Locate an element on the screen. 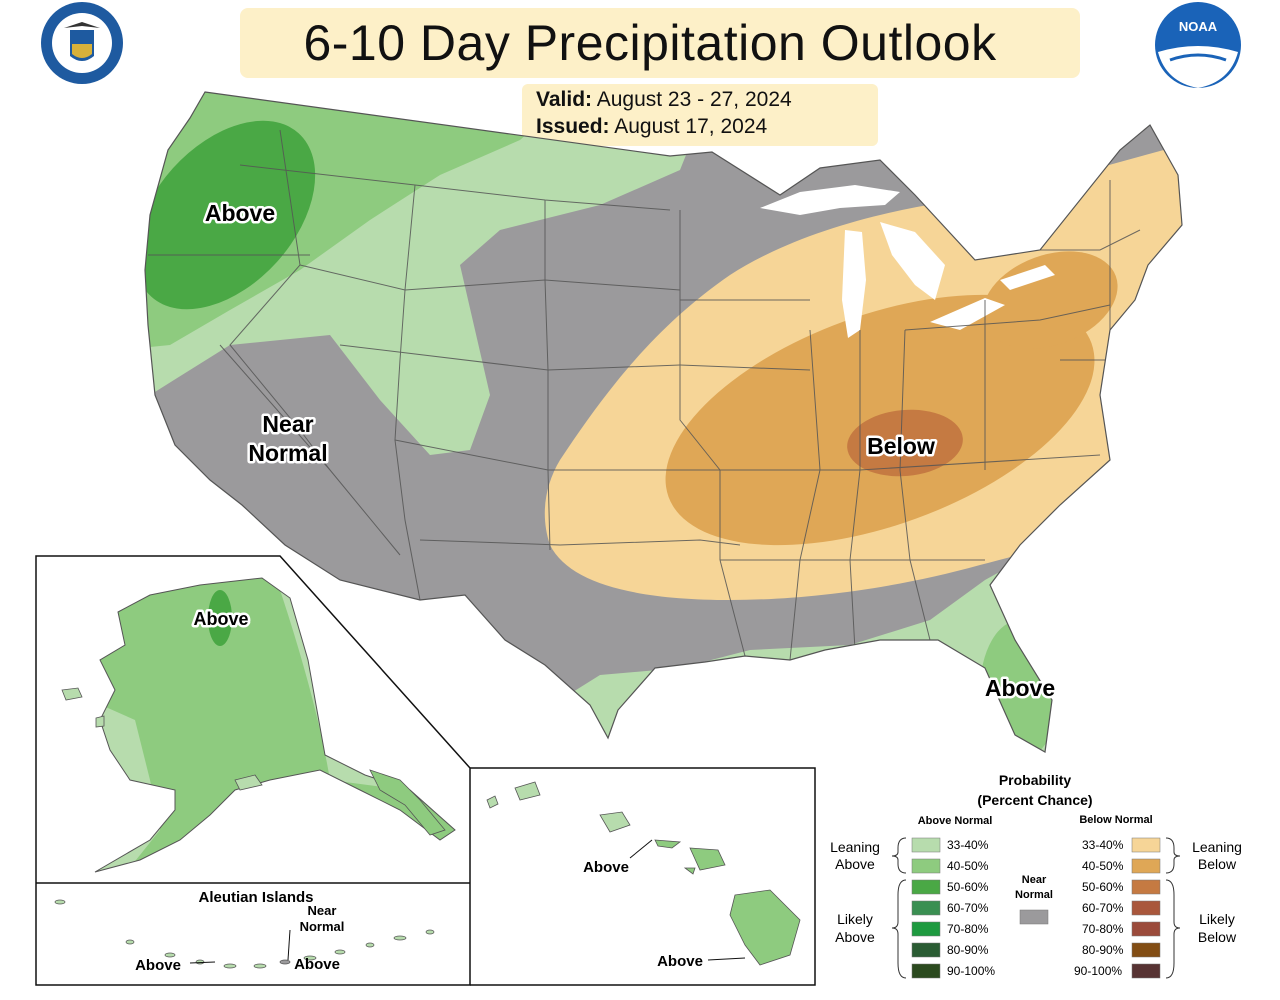 This screenshot has height=1000, width=1280. noaa-text: NOAA is located at coordinates (1198, 26).